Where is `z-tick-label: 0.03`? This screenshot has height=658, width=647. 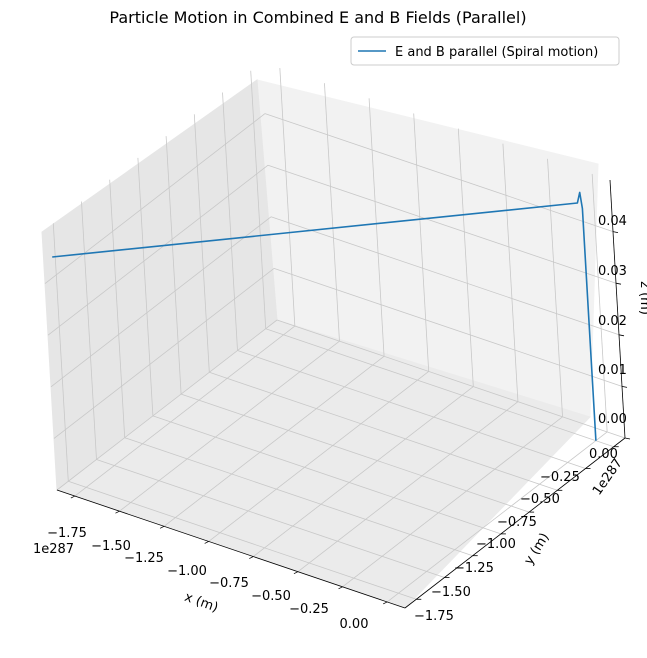 z-tick-label: 0.03 is located at coordinates (612, 271).